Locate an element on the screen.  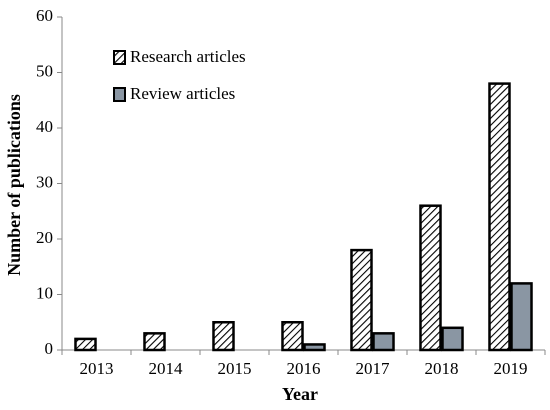
y-tick-label: 50 is located at coordinates (44, 70).